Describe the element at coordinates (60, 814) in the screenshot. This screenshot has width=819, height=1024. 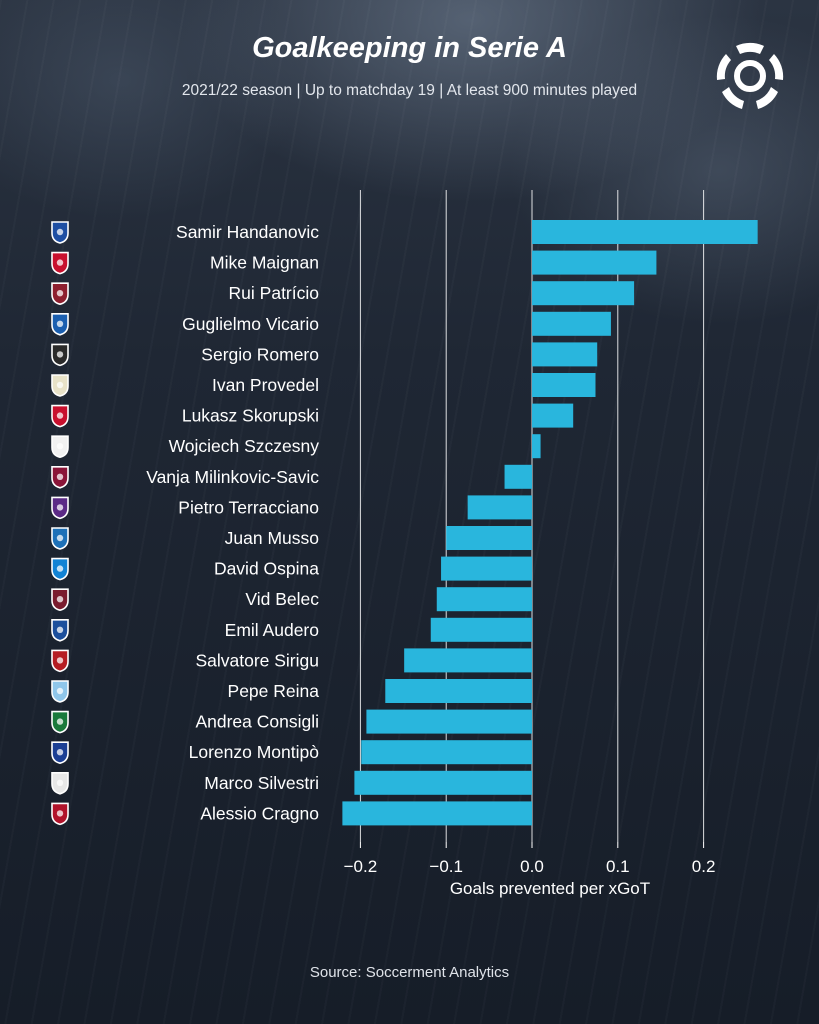
I see `cagliari-badge-icon` at that location.